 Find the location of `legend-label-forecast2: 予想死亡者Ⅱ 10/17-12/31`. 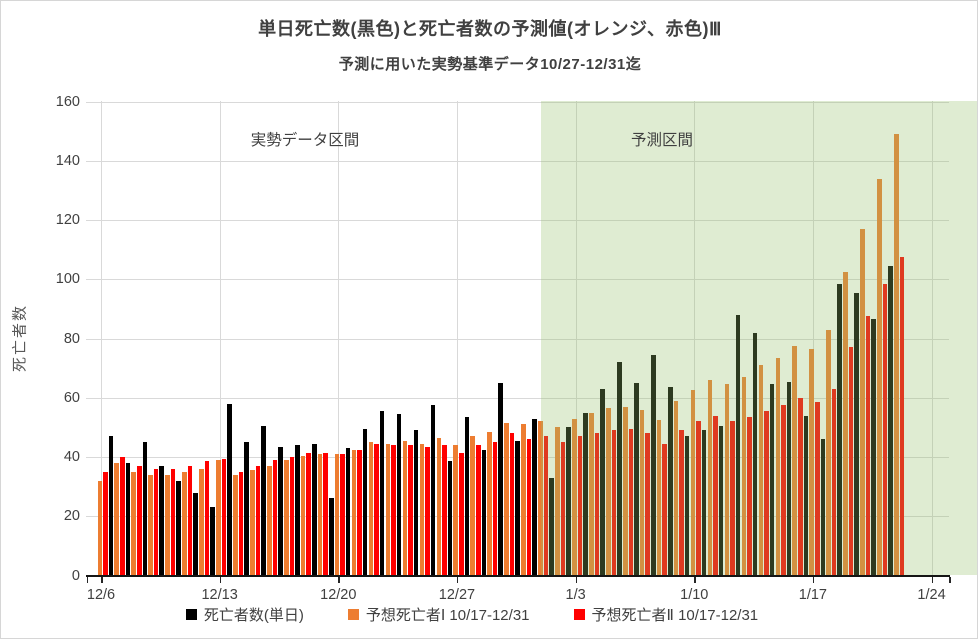

legend-label-forecast2: 予想死亡者Ⅱ 10/17-12/31 is located at coordinates (675, 615).